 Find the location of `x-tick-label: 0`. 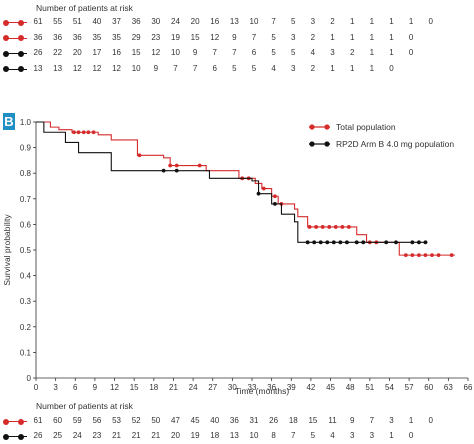

x-tick-label: 0 is located at coordinates (36, 387).